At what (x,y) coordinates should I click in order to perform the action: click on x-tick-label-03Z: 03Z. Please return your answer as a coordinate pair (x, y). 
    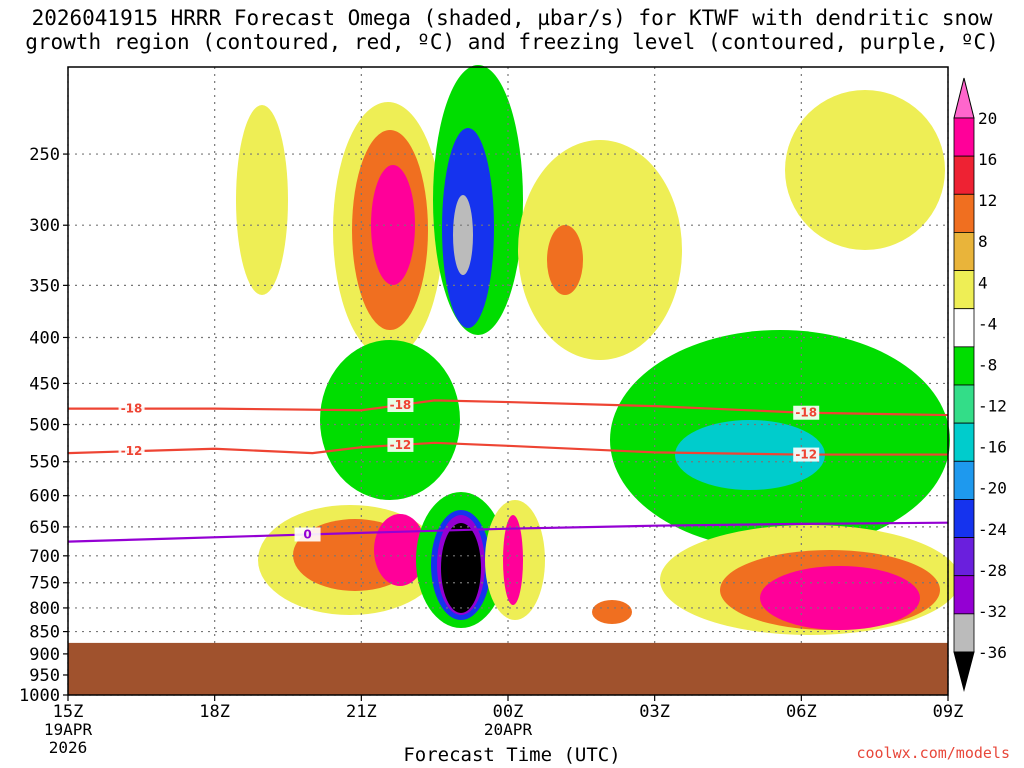
    Looking at the image, I should click on (654, 712).